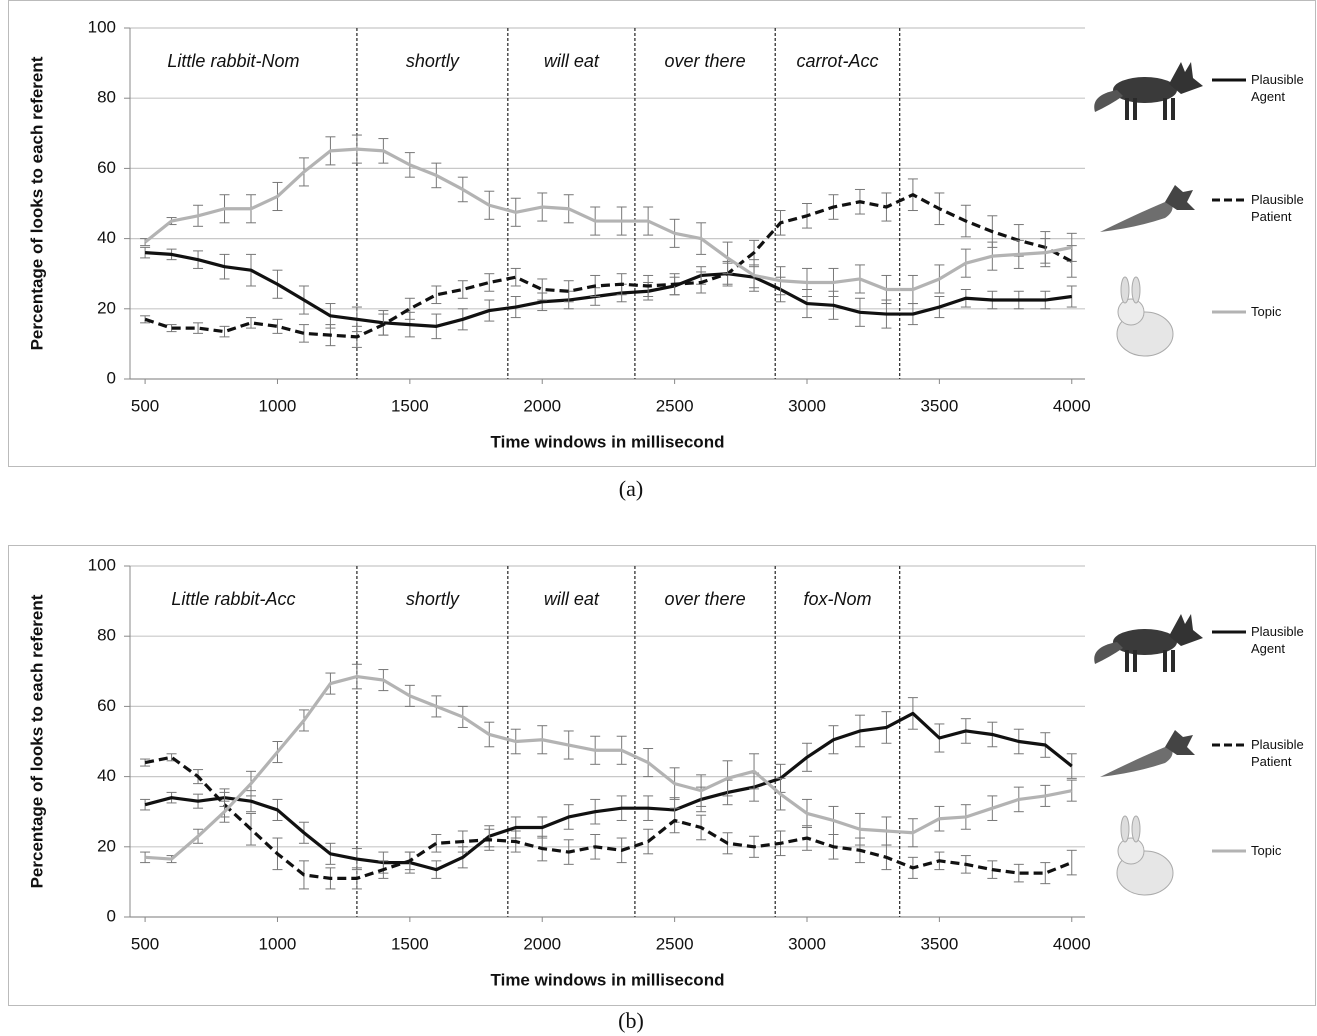 The image size is (1317, 1036). Describe the element at coordinates (572, 61) in the screenshot. I see `region-label: will eat` at that location.